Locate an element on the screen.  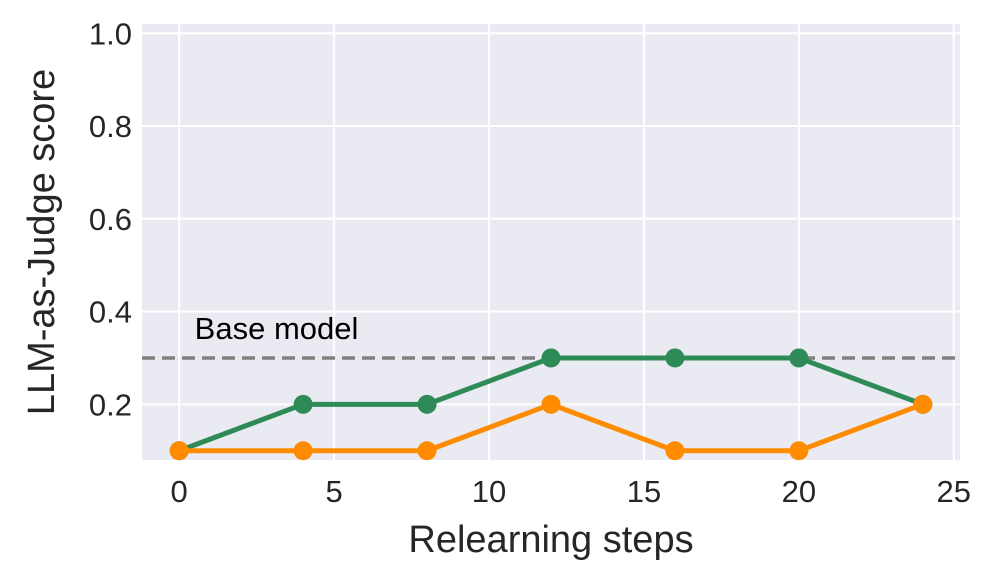
y-tick-label: 0.6 is located at coordinates (110, 219).